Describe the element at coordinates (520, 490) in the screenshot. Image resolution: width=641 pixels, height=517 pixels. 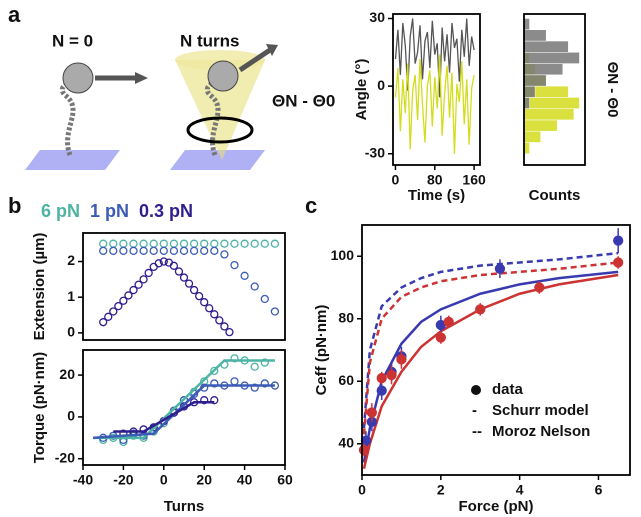
I see `x-tick-label: 4` at that location.